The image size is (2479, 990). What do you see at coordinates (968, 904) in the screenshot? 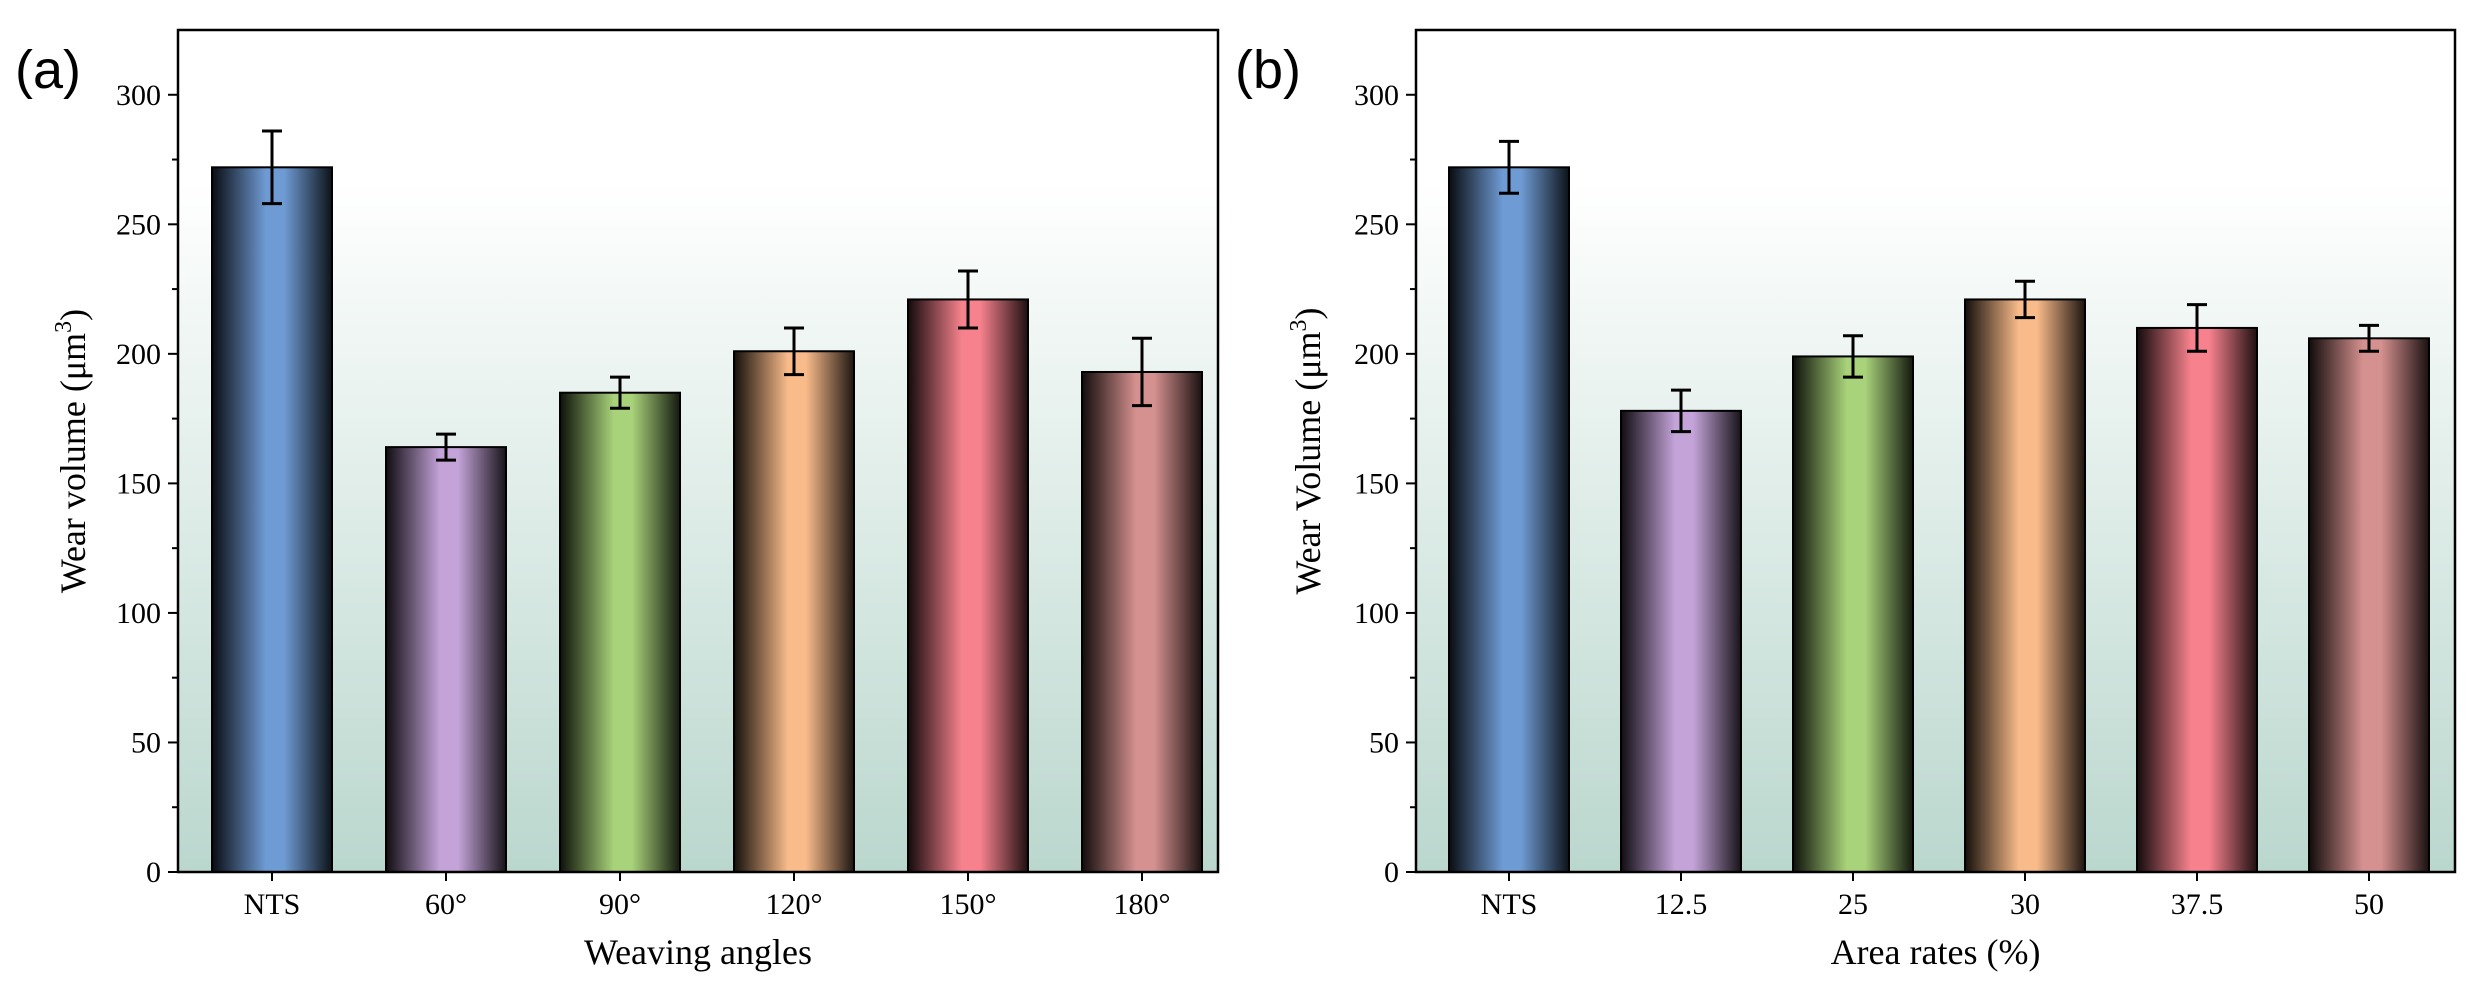
I see `x-tick-label: 150°` at bounding box center [968, 904].